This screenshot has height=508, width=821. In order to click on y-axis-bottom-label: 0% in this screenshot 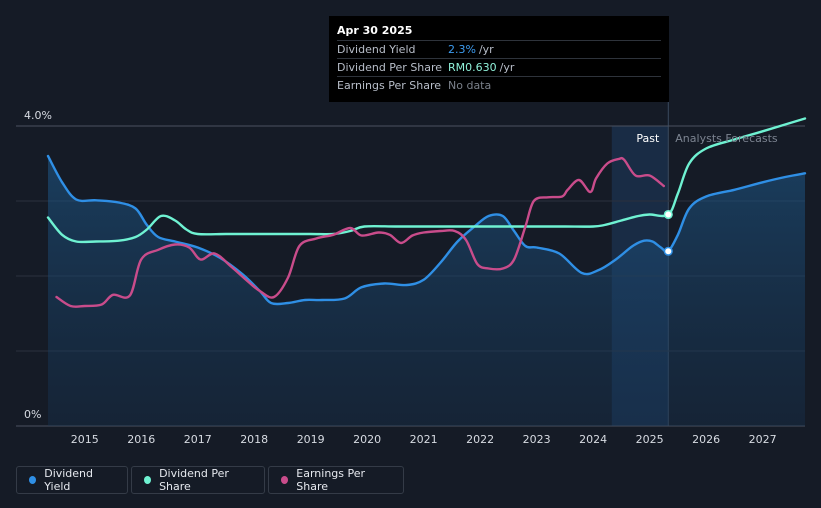, I will do `click(32, 414)`.